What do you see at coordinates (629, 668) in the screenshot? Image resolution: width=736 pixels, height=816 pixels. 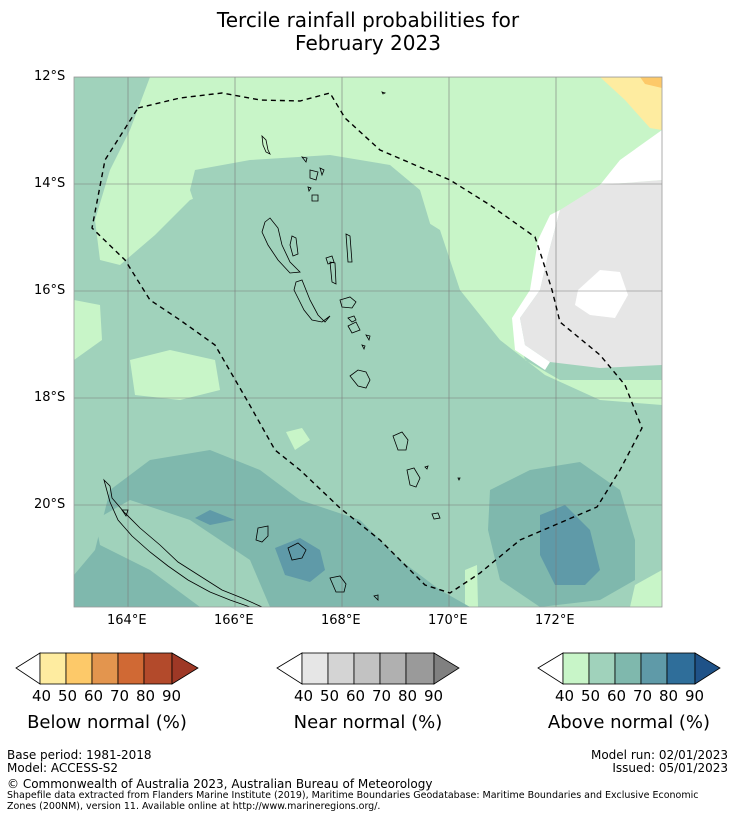 I see `colorbar-above-normal` at bounding box center [629, 668].